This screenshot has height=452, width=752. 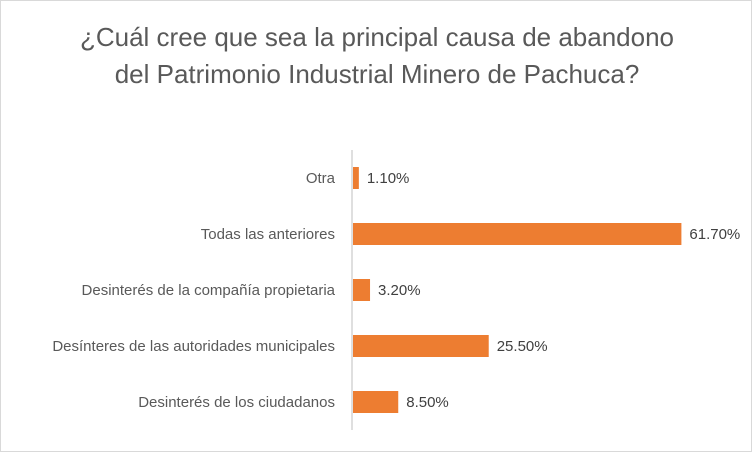 I want to click on data-label: 8.50%, so click(x=427, y=402).